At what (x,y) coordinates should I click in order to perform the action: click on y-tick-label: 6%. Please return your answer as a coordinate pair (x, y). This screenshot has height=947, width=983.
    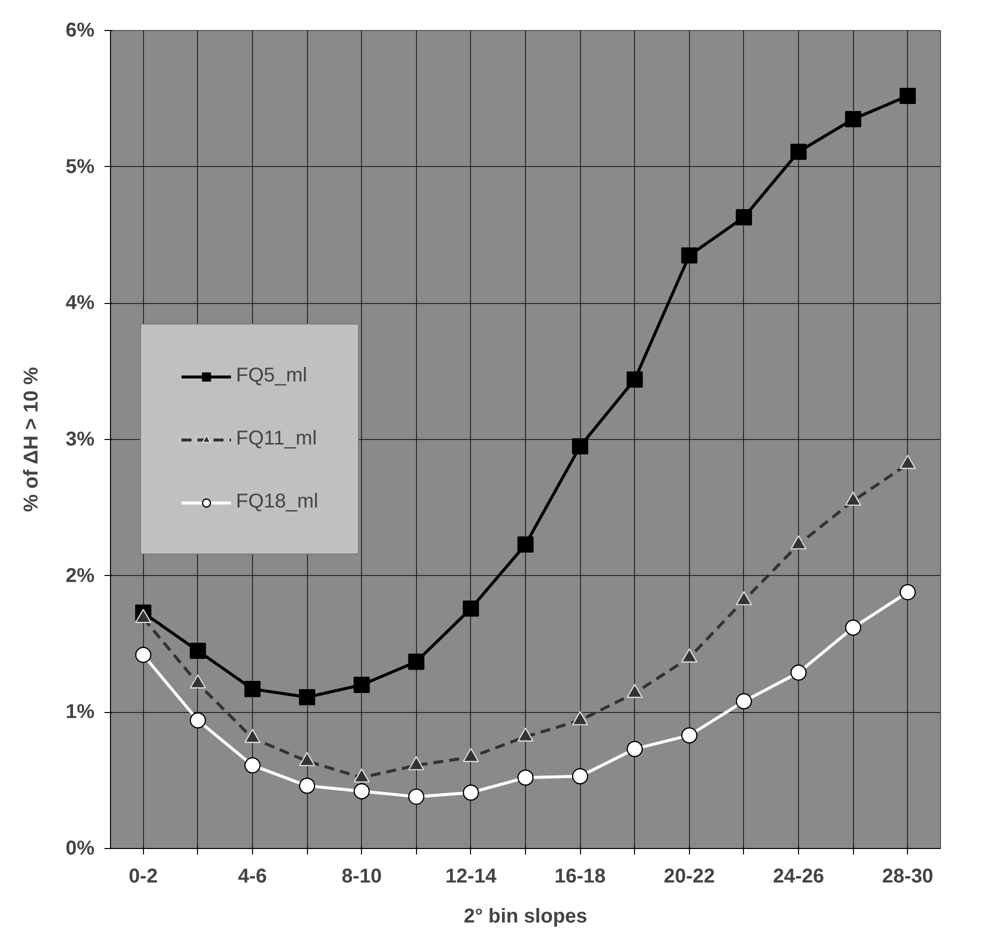
    Looking at the image, I should click on (80, 31).